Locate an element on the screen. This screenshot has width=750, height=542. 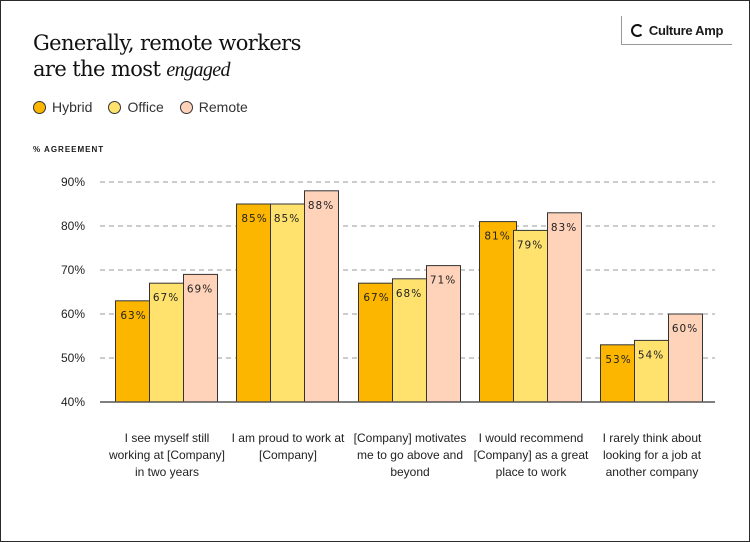
data-label: 88% is located at coordinates (321, 206).